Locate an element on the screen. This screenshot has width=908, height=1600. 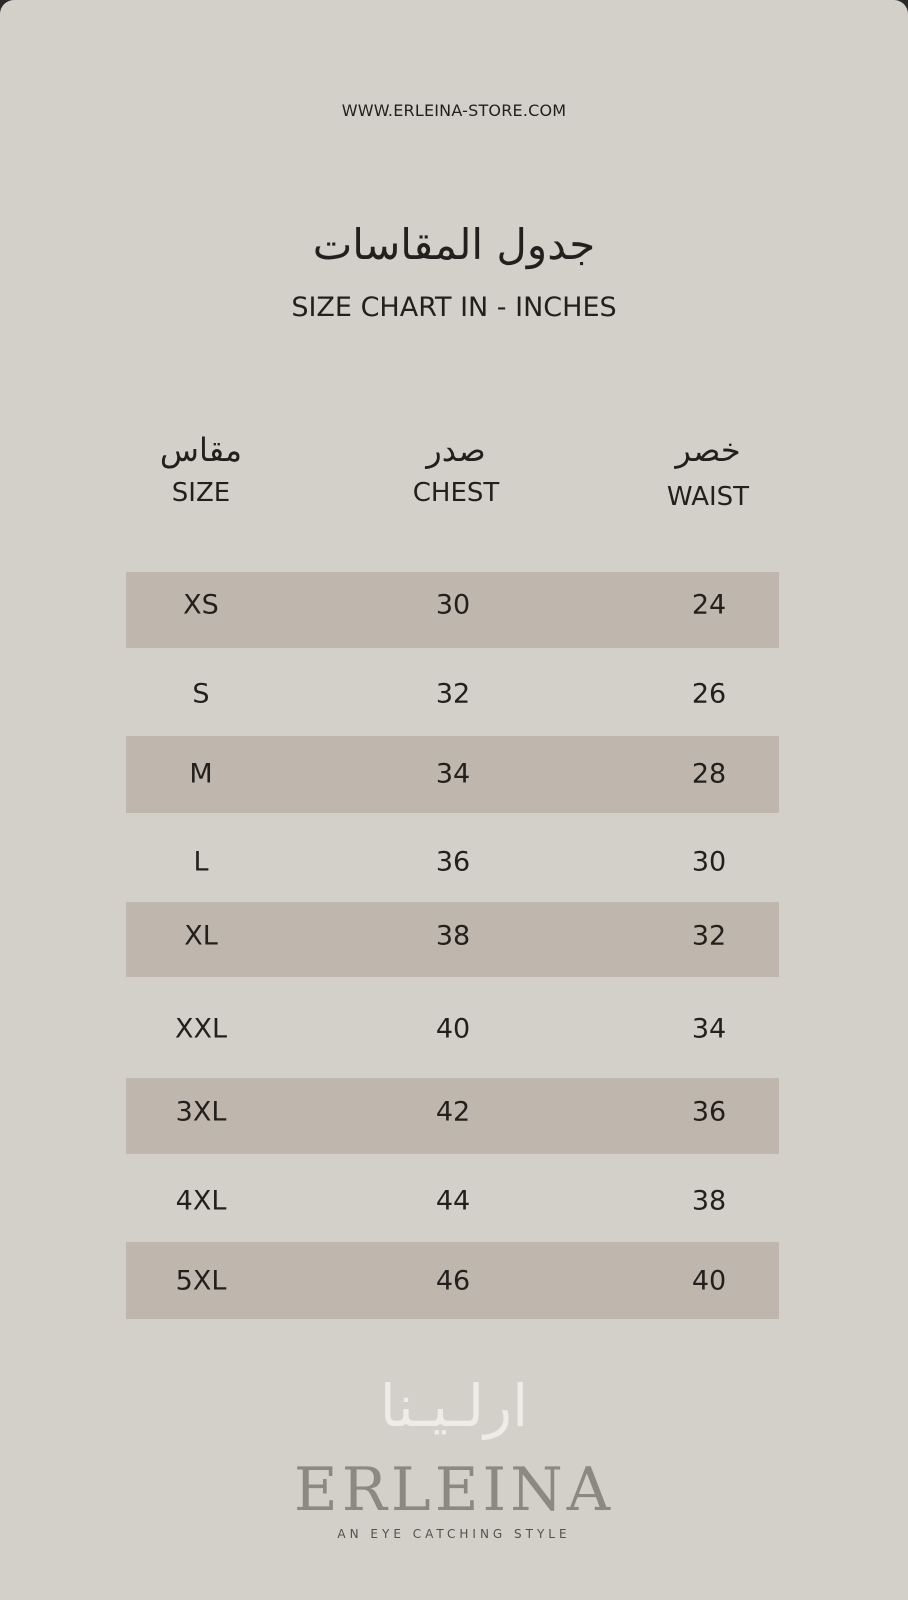
cell-chest: 30 is located at coordinates (453, 605).